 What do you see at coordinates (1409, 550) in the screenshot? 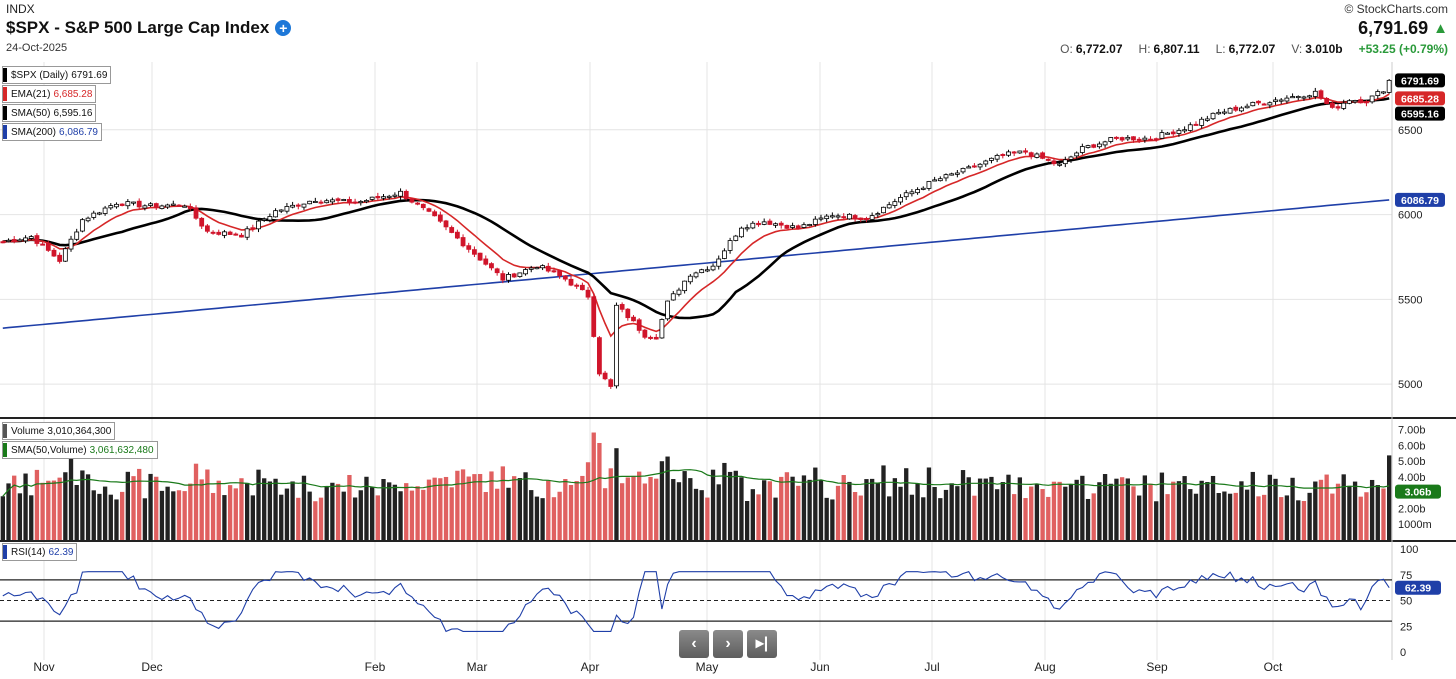
I see `rsi-tick-label: 100` at bounding box center [1409, 550].